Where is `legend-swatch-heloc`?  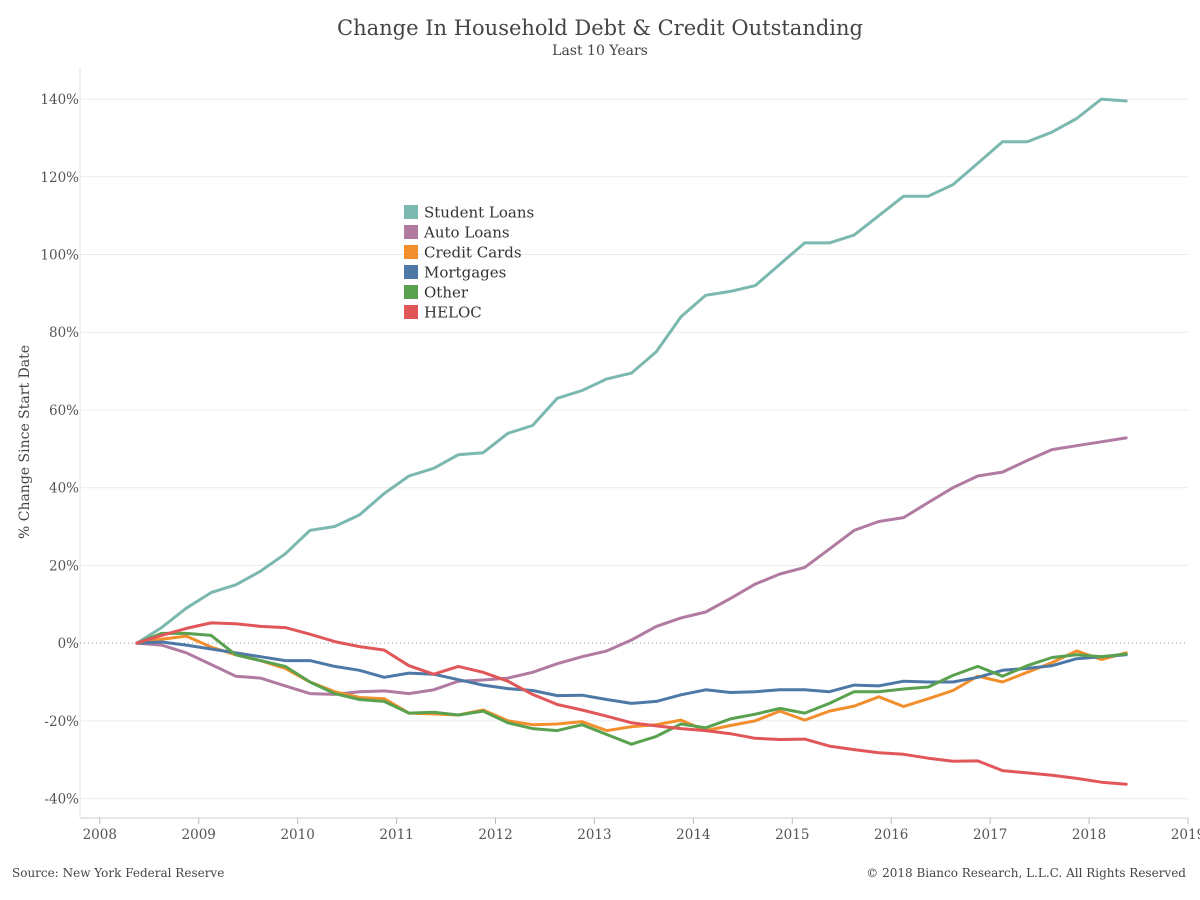 legend-swatch-heloc is located at coordinates (411, 312).